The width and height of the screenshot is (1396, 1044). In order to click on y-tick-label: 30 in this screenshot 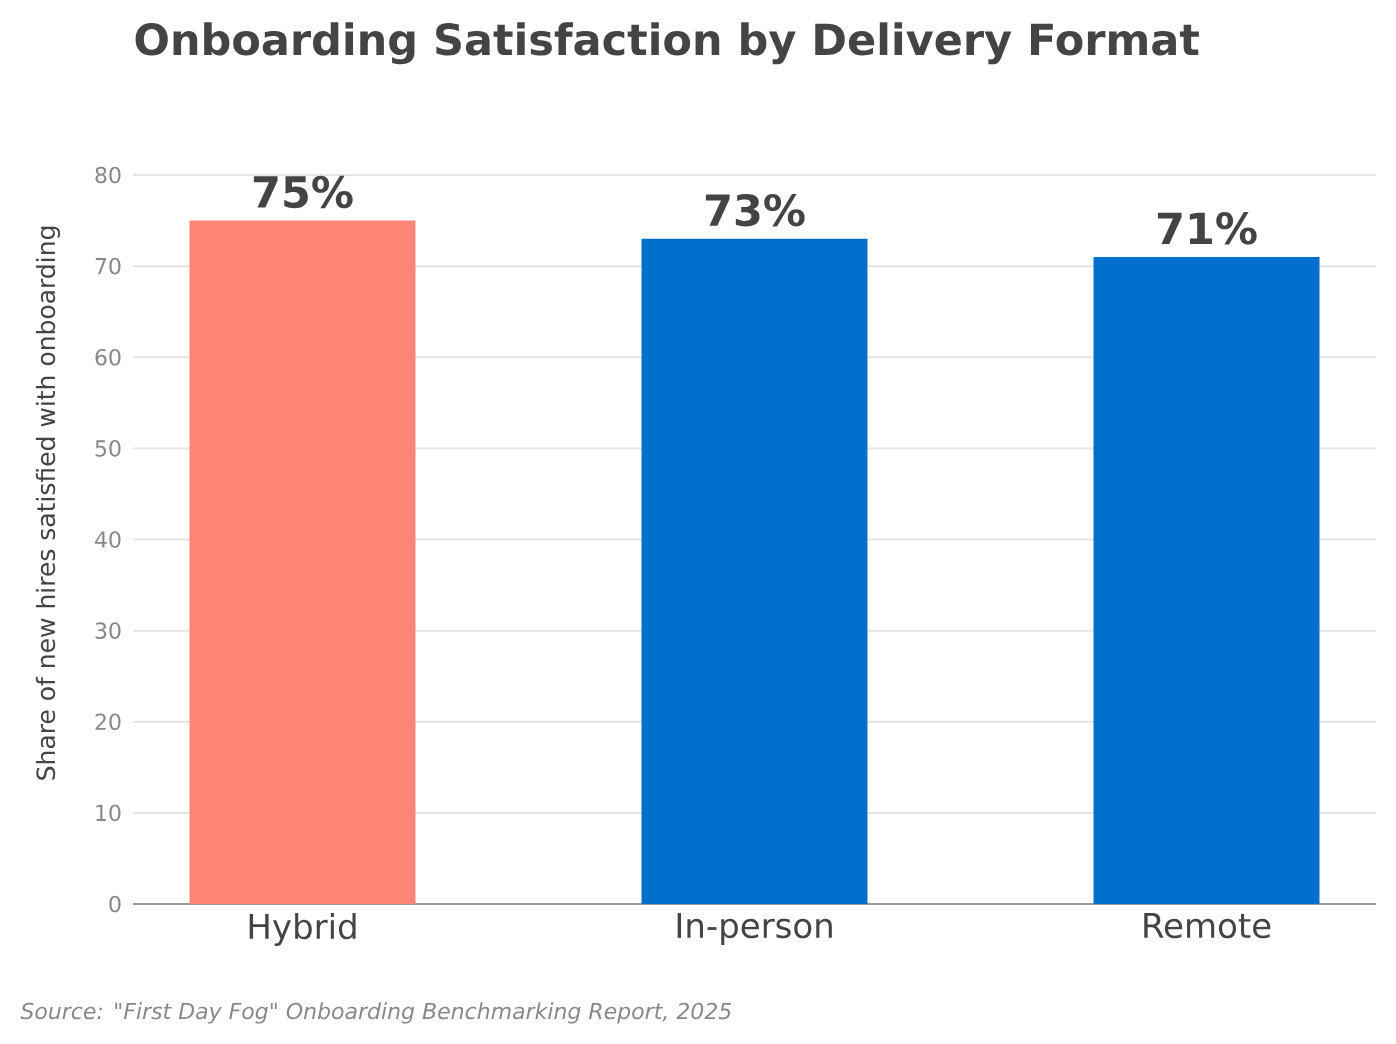, I will do `click(108, 630)`.